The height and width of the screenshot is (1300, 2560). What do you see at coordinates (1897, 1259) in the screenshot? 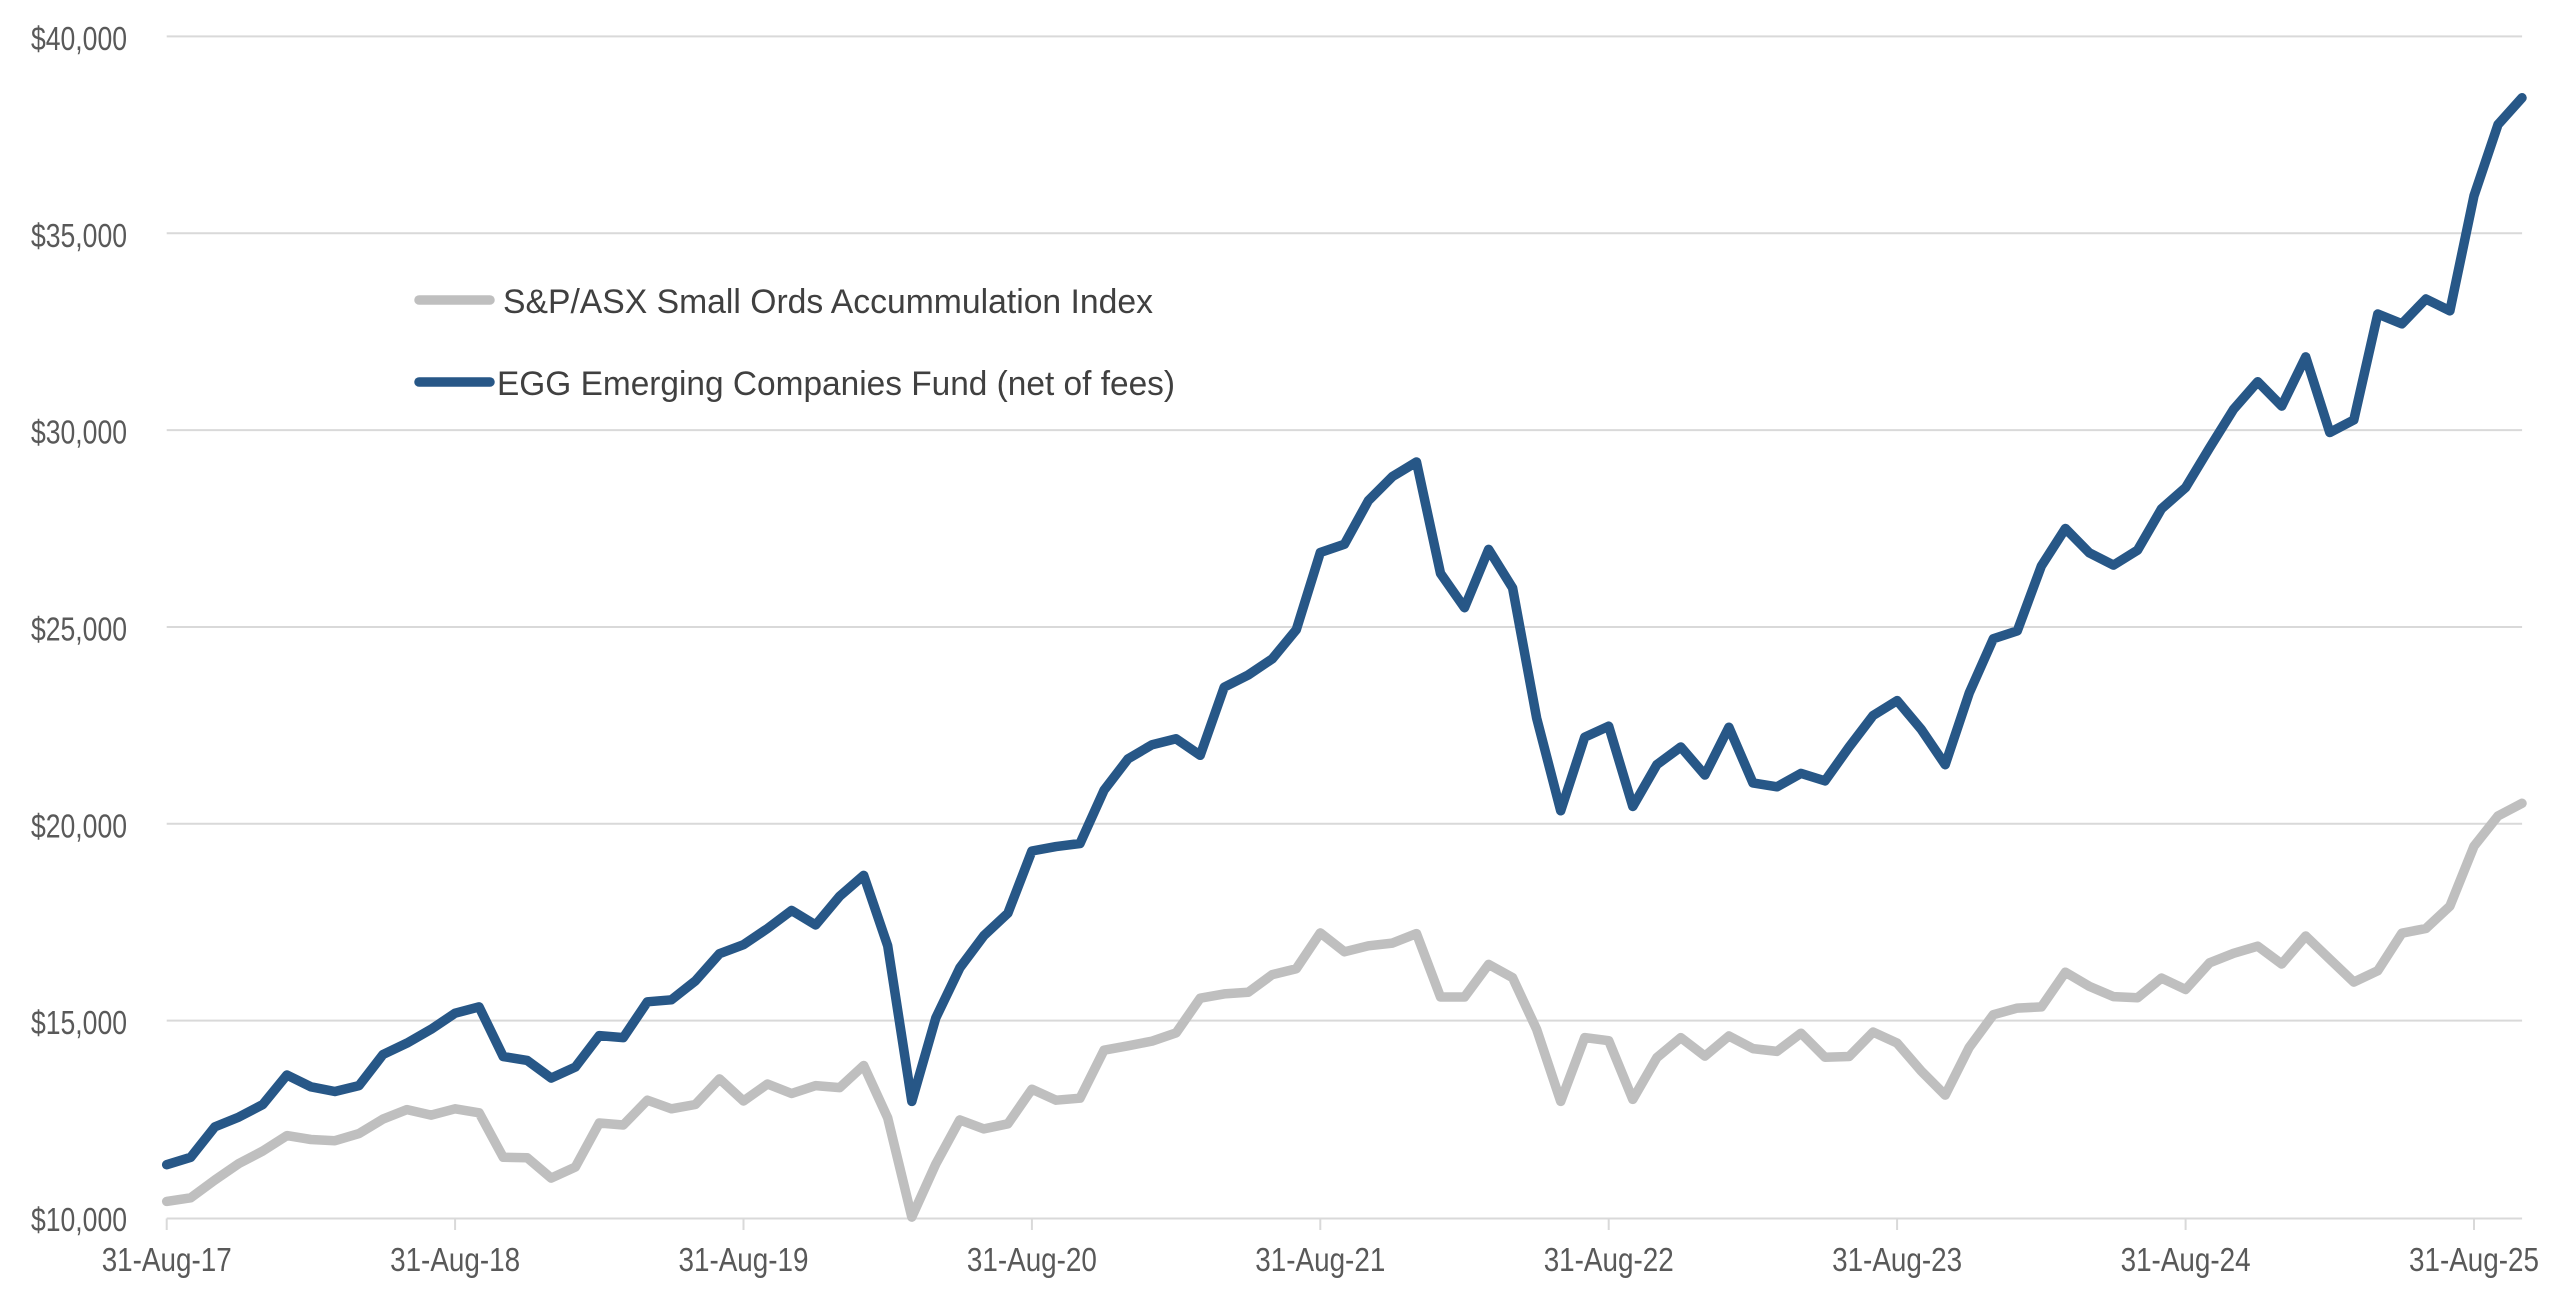
I see `svg-text: 31-Aug-23` at bounding box center [1897, 1259].